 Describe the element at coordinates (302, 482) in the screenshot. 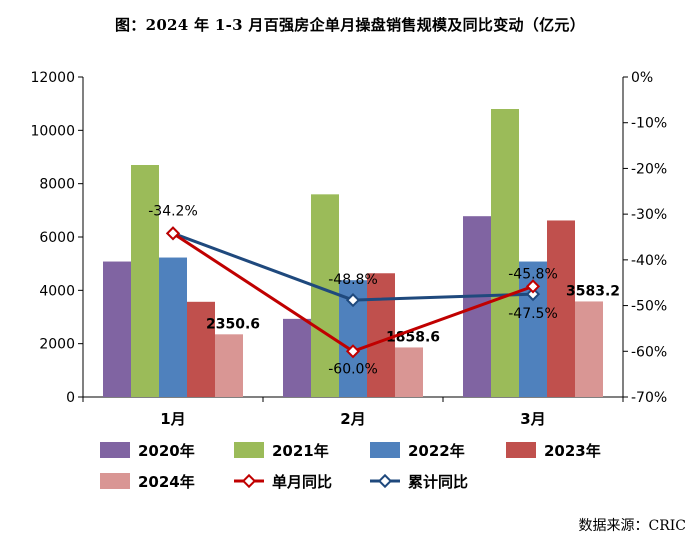

I see `legend-label: 单月同比` at that location.